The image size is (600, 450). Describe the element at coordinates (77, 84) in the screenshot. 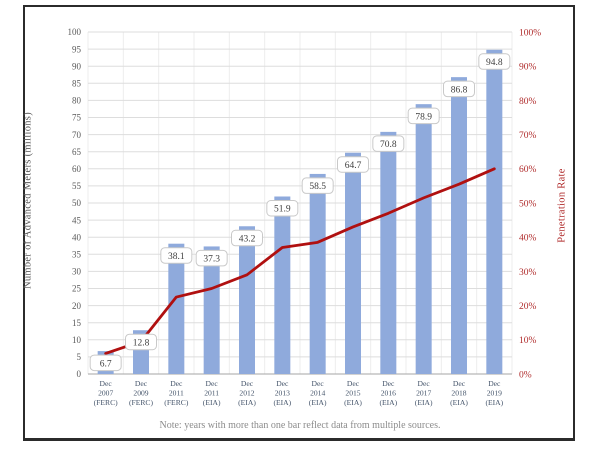

I see `left-tick-label: 85` at that location.